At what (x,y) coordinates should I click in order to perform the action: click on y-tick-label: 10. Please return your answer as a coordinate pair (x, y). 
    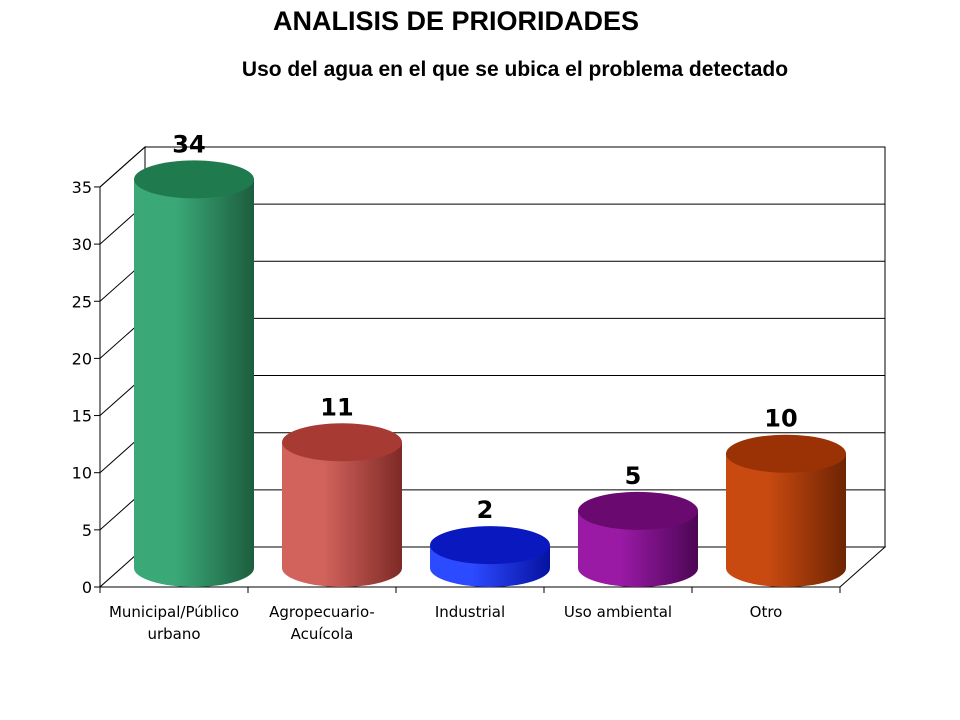
    Looking at the image, I should click on (82, 473).